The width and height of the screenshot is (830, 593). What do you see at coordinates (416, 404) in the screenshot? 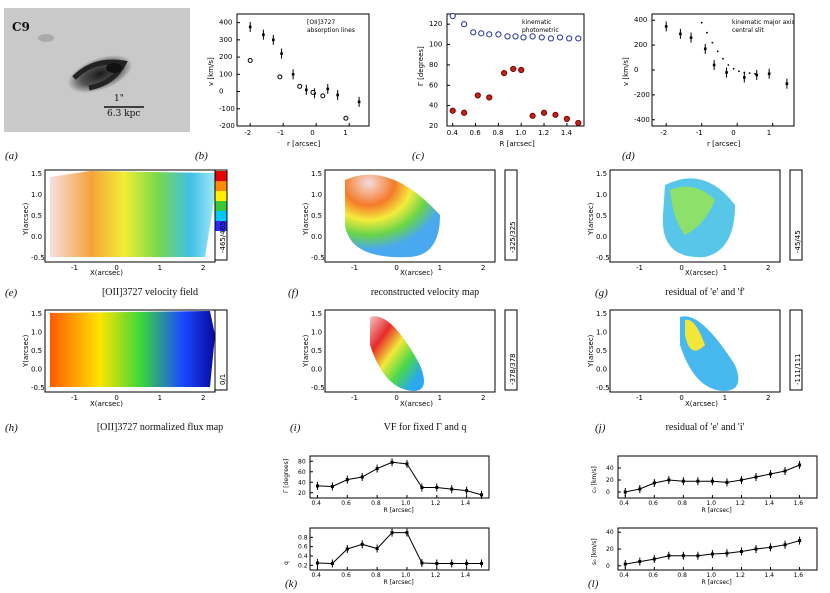
I see `map-i-xlabel: X(arcsec)` at bounding box center [416, 404].